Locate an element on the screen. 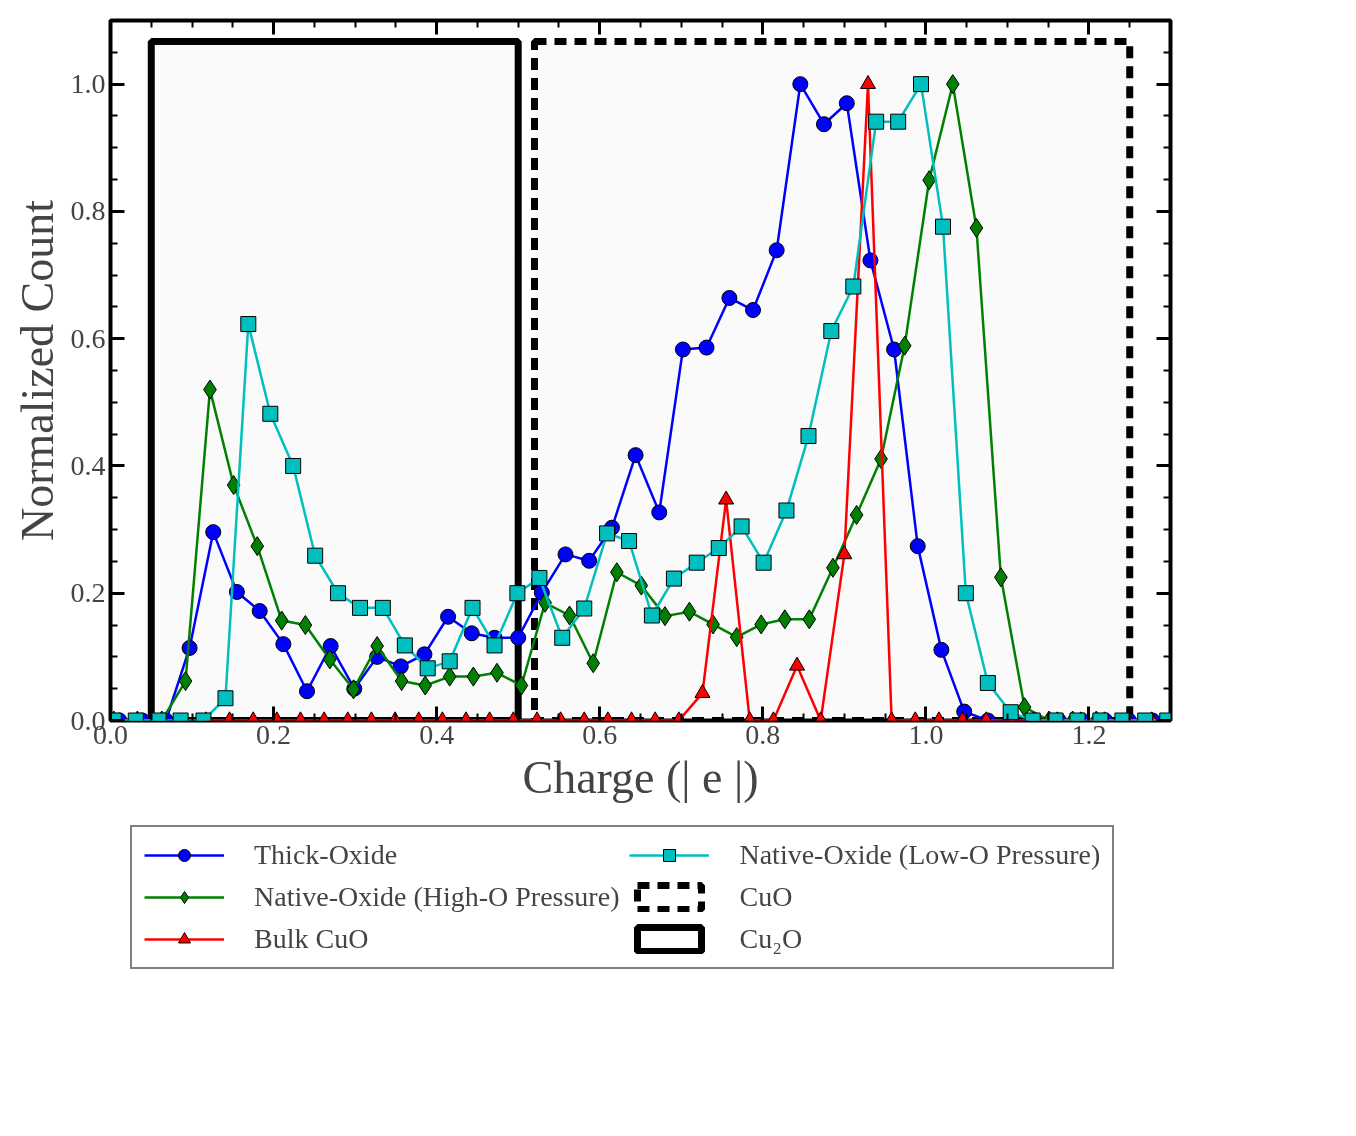 Image resolution: width=1356 pixels, height=1136 pixels. y-tick-label: 0.8 is located at coordinates (88, 211).